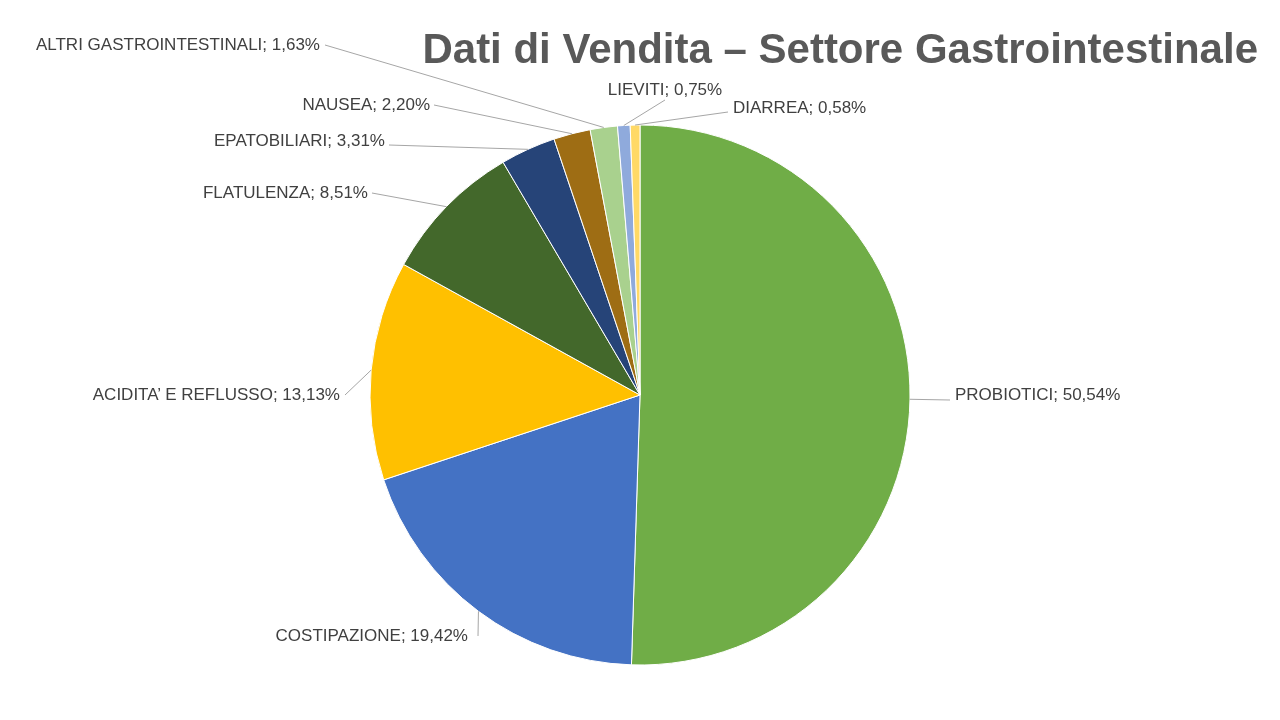 The height and width of the screenshot is (720, 1280). Describe the element at coordinates (299, 140) in the screenshot. I see `slice-label: EPATOBILIARI; 3,31%` at that location.